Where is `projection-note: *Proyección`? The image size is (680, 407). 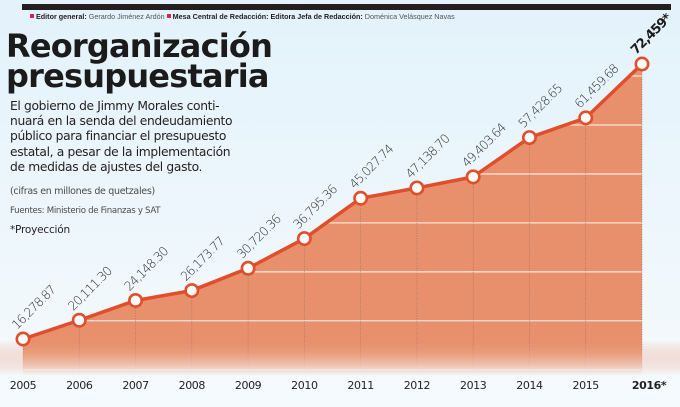 projection-note: *Proyección is located at coordinates (40, 230).